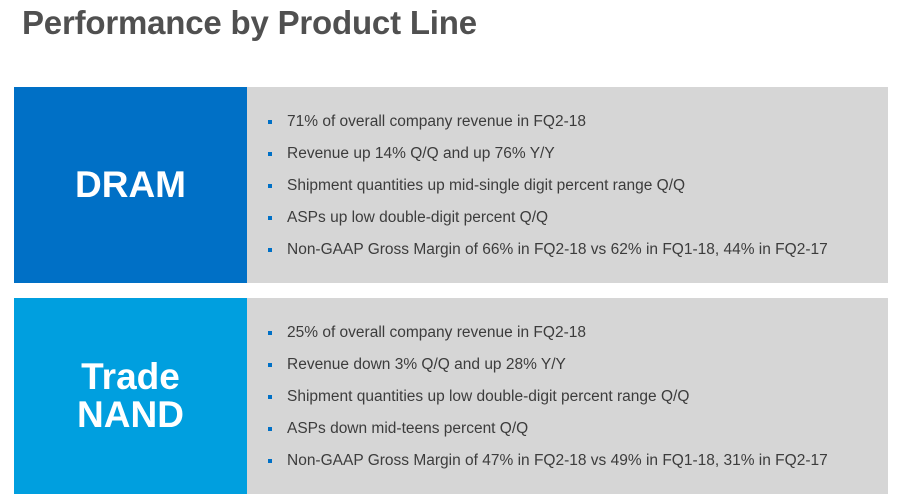  I want to click on bullet-text: Revenue down 3% Q/Q and up 28% Y/Y, so click(426, 364).